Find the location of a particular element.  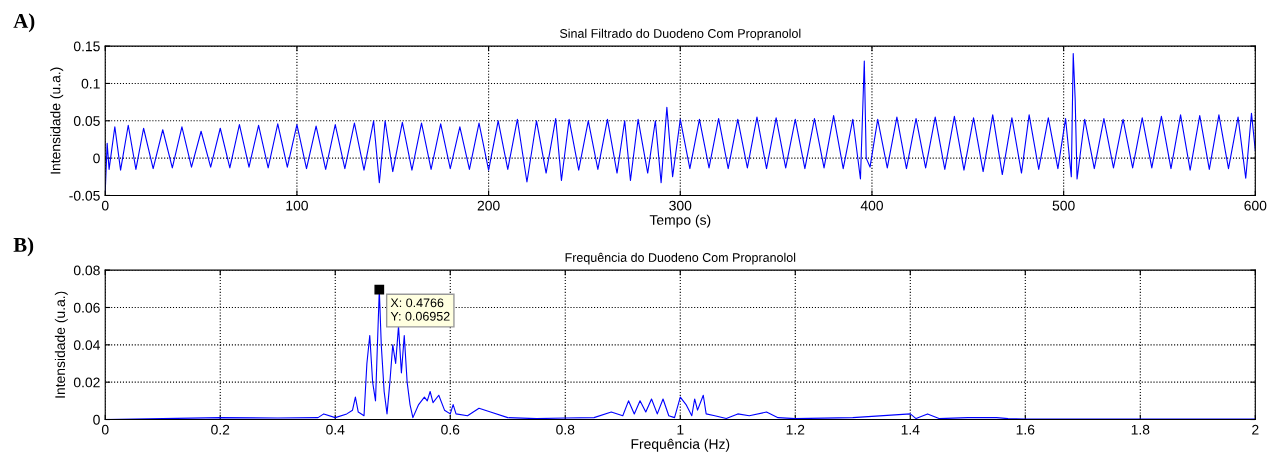

y-tick-label: 0.04 is located at coordinates (86, 345).